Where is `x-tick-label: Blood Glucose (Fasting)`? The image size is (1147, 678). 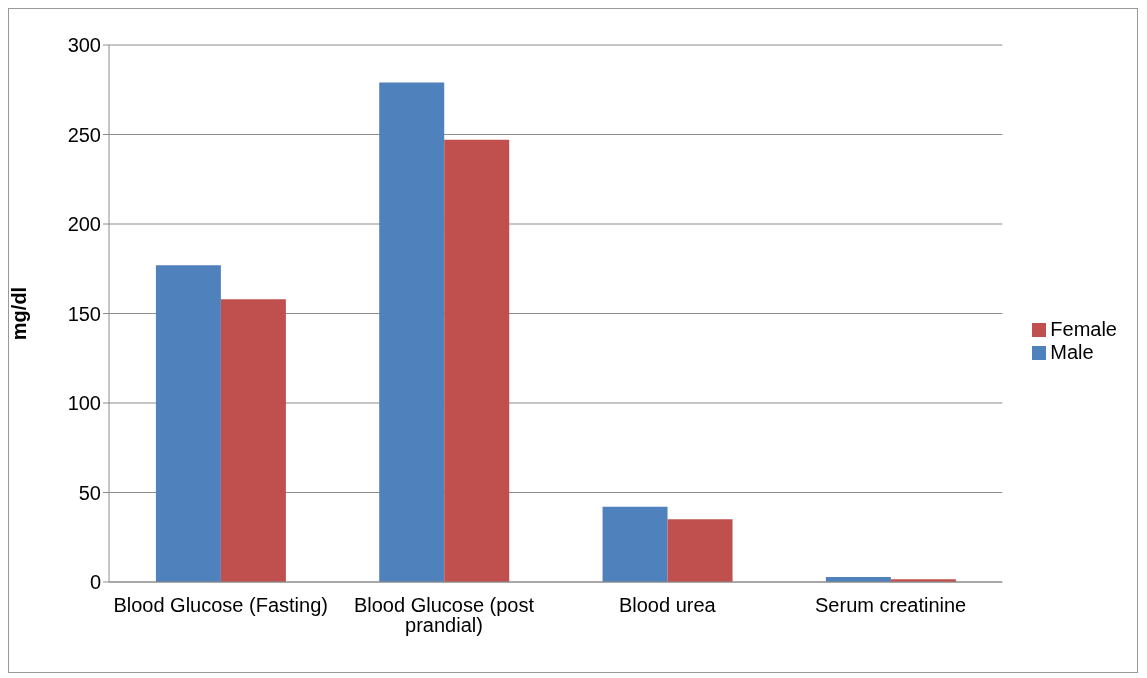
x-tick-label: Blood Glucose (Fasting) is located at coordinates (220, 605).